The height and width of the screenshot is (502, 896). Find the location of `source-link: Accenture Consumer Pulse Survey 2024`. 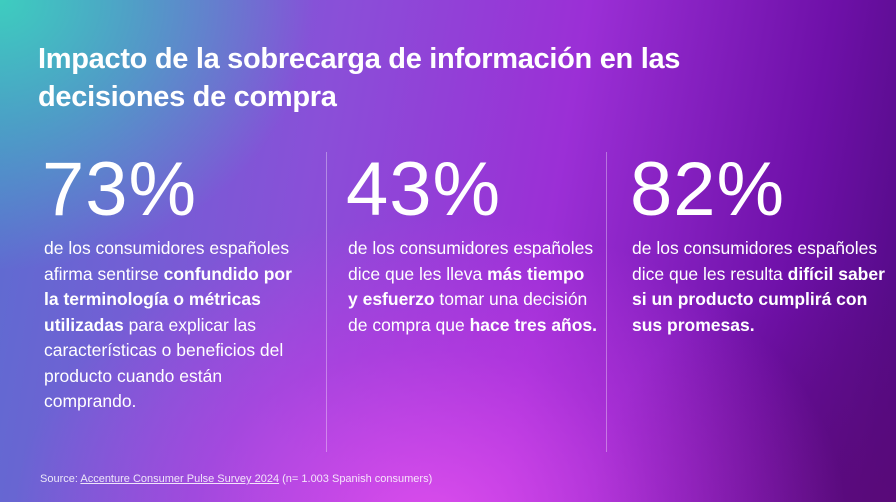

source-link: Accenture Consumer Pulse Survey 2024 is located at coordinates (180, 479).